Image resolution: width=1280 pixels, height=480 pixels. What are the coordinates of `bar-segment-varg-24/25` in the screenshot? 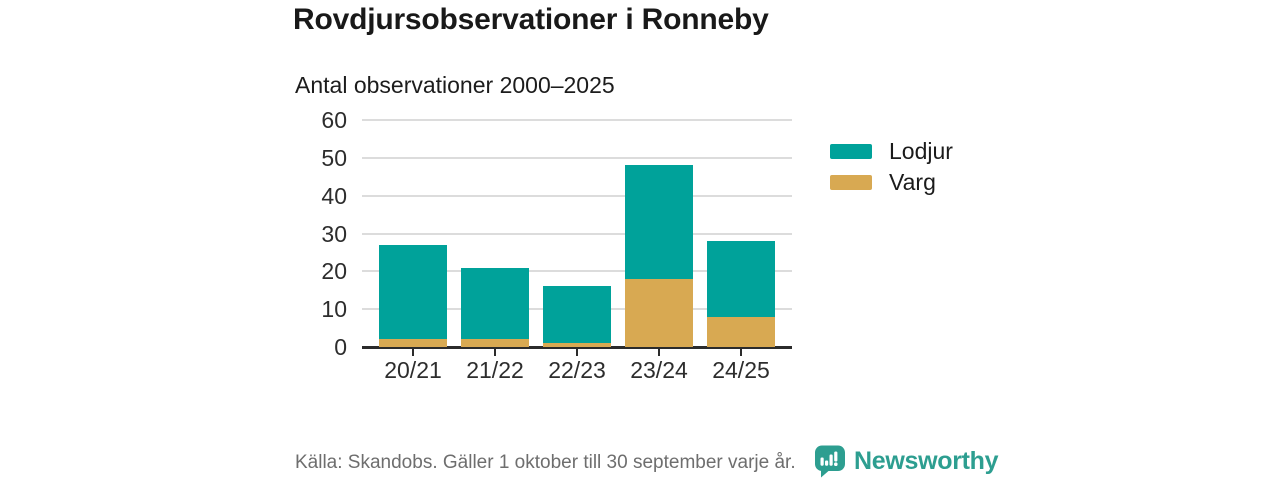 It's located at (741, 331).